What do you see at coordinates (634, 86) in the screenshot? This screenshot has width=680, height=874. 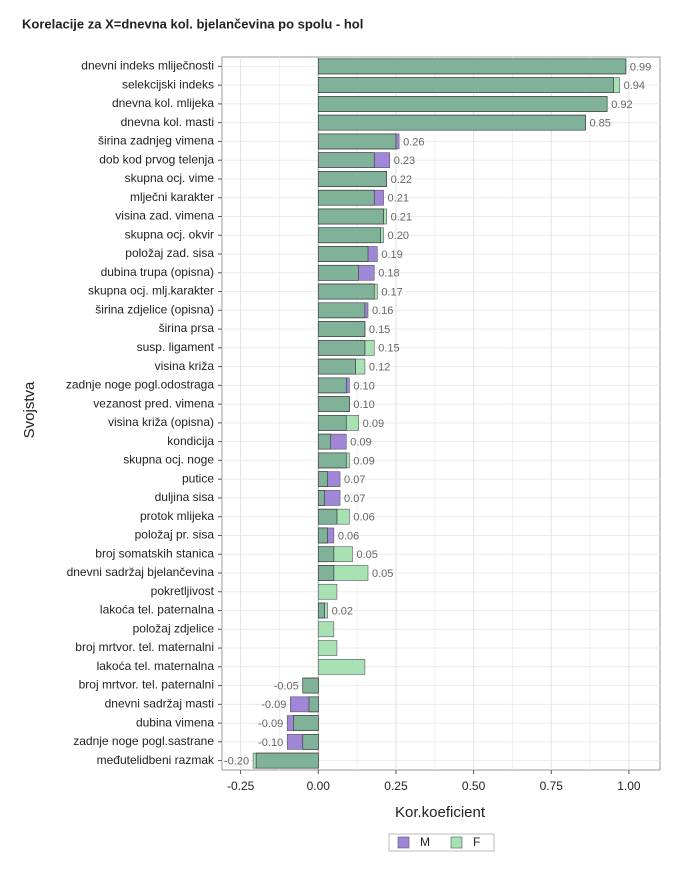 I see `value-label: 0.94` at bounding box center [634, 86].